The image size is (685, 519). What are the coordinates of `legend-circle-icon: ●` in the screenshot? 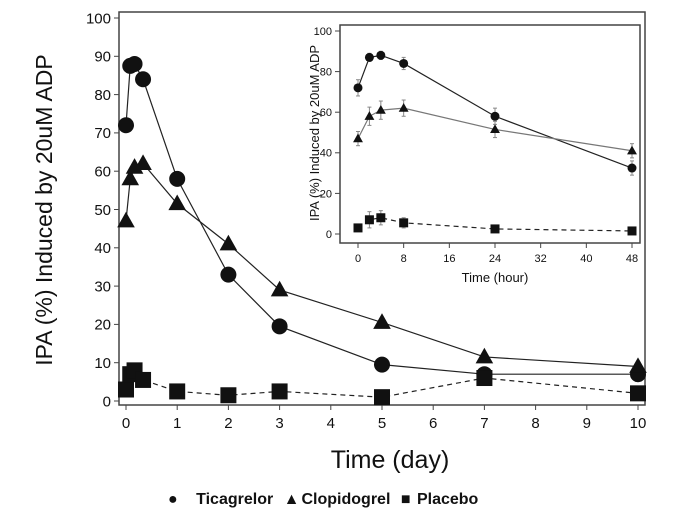 It's located at (173, 499).